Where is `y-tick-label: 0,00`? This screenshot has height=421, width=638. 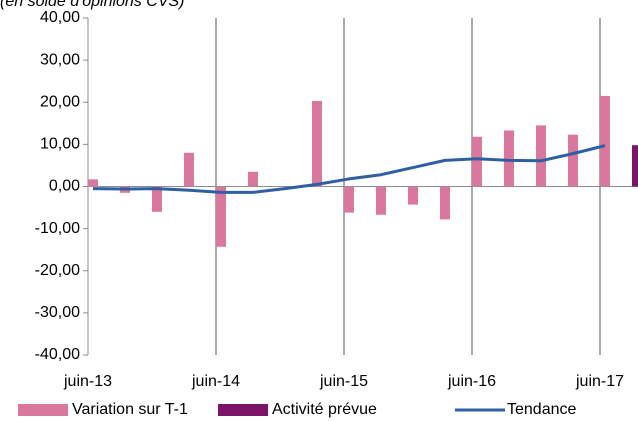 y-tick-label: 0,00 is located at coordinates (64, 186).